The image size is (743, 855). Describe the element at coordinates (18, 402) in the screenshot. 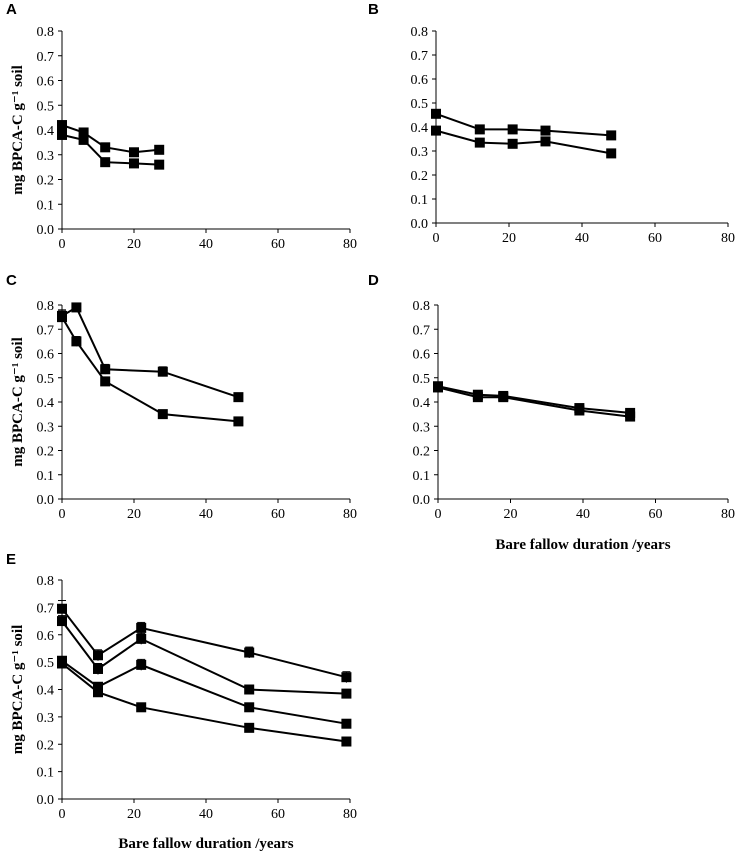

I see `panel-c-y-axis-label: mg BPCA-C g⁻¹ soil` at that location.